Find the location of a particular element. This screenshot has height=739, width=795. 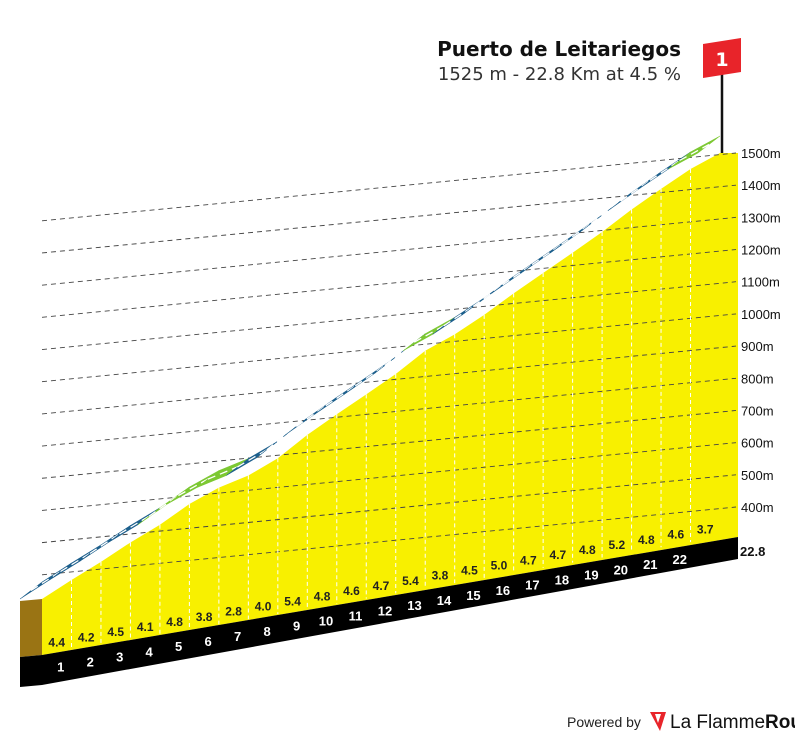

km-label-3: 3 is located at coordinates (119, 656).